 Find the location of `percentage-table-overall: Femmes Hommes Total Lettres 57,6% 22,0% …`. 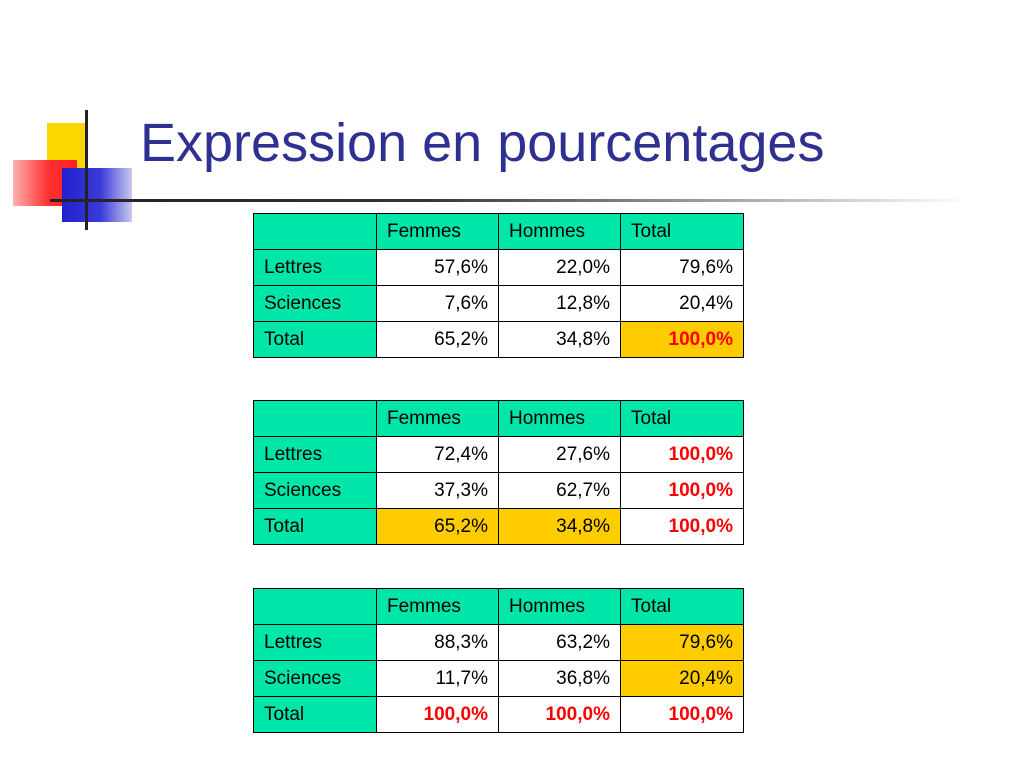

percentage-table-overall: Femmes Hommes Total Lettres 57,6% 22,0% … is located at coordinates (498, 285).